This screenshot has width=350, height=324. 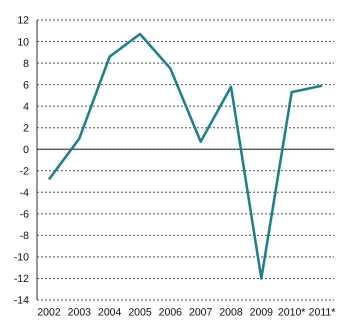 What do you see at coordinates (26, 128) in the screenshot?
I see `y-tick-label: 2` at bounding box center [26, 128].